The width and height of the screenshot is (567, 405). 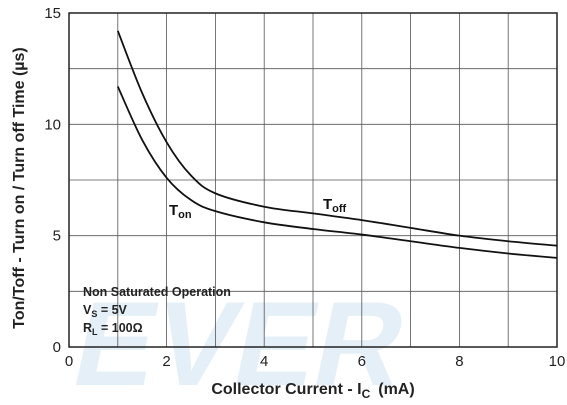 I want to click on y-tick-label: 5, so click(x=57, y=236).